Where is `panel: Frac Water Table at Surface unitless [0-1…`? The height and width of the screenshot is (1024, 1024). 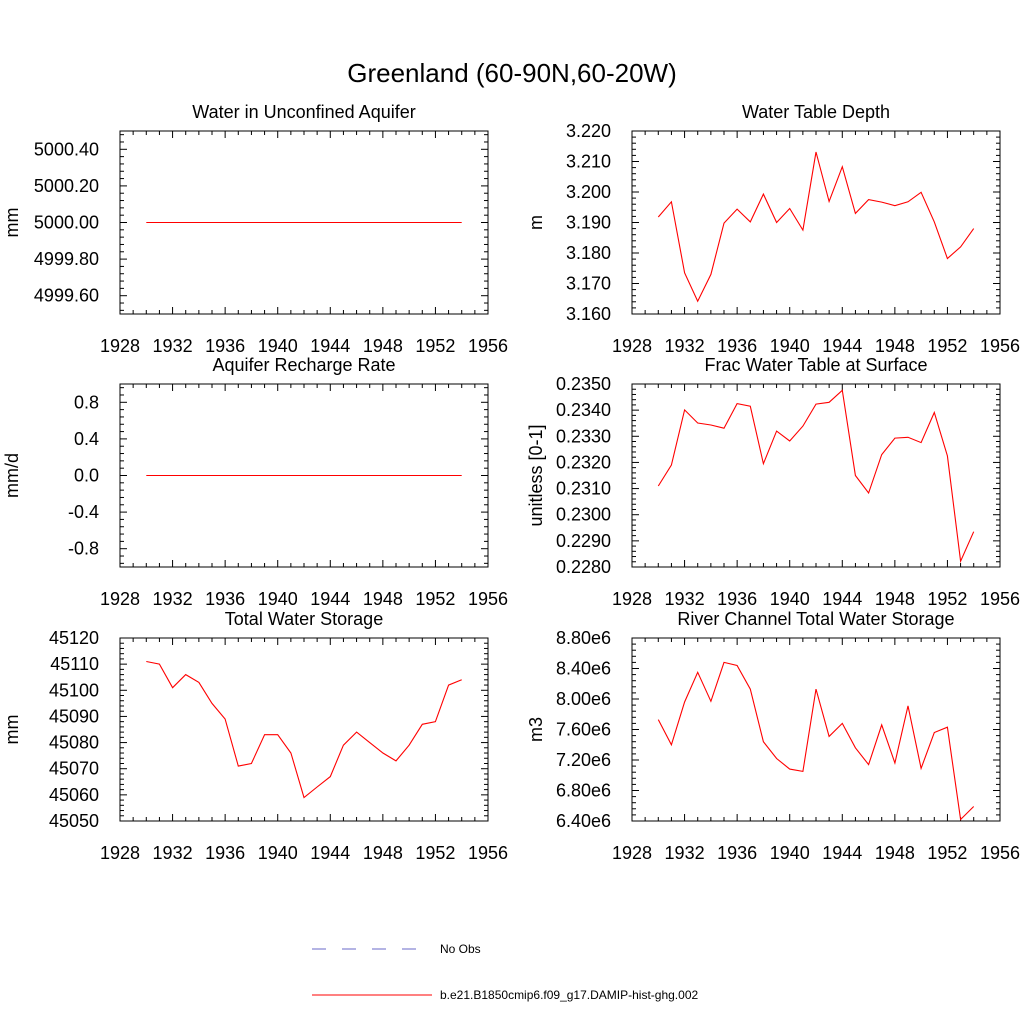
panel: Frac Water Table at Surface unitless [0-1… is located at coordinates (773, 482).